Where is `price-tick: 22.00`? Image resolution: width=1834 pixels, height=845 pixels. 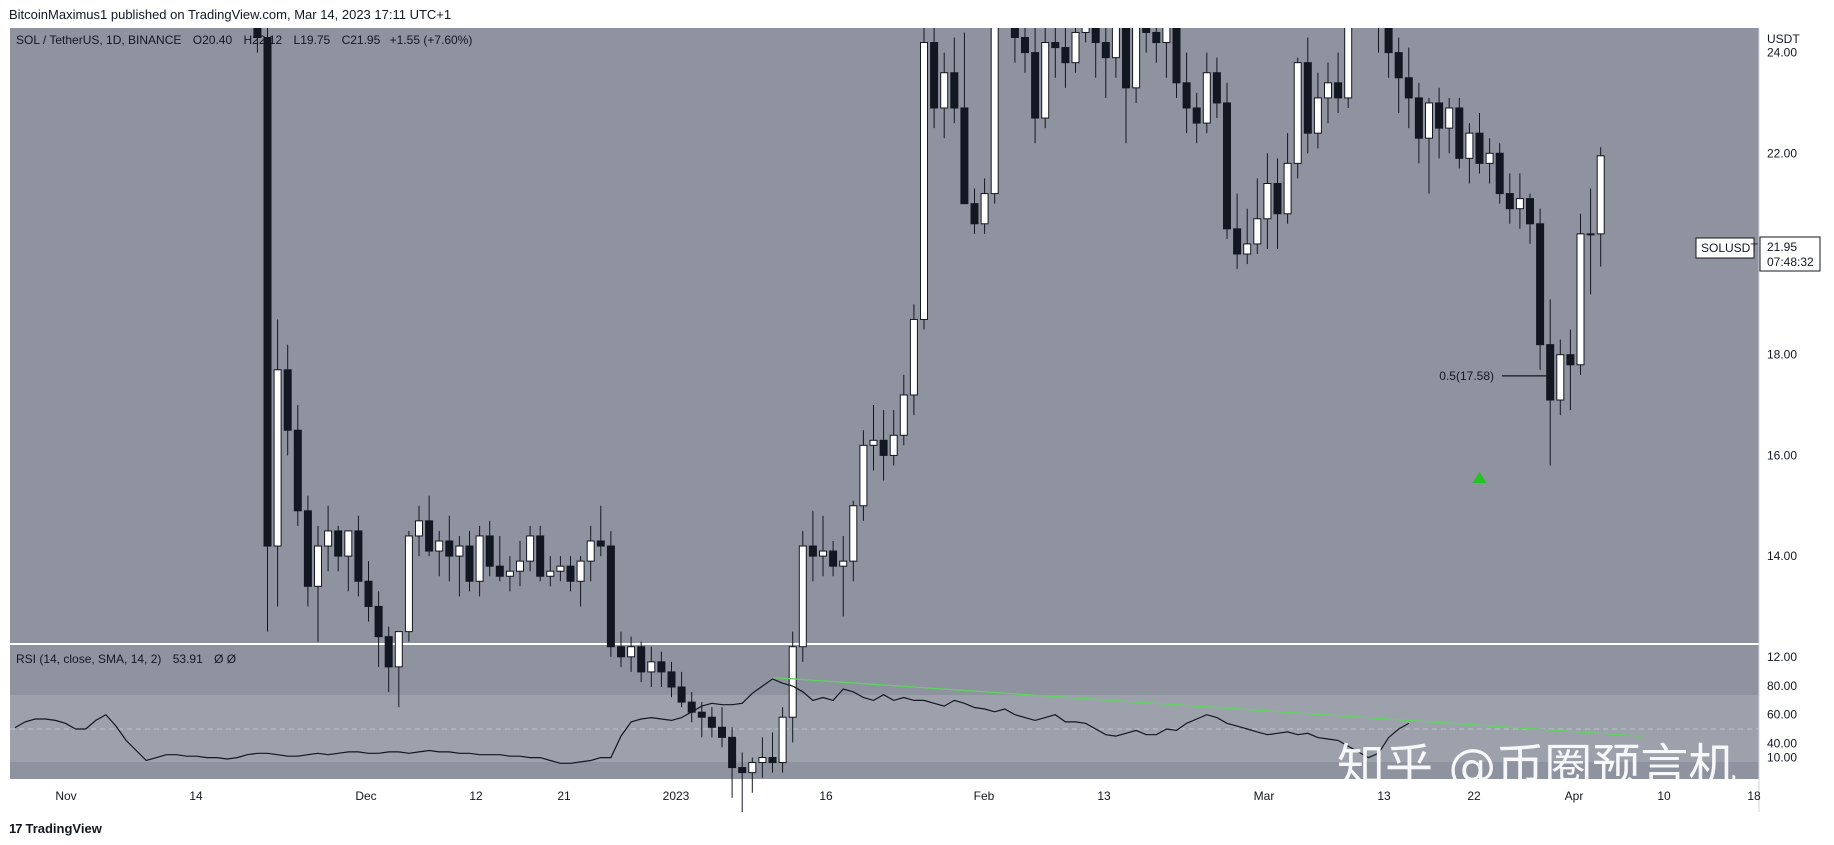 price-tick: 22.00 is located at coordinates (1782, 153).